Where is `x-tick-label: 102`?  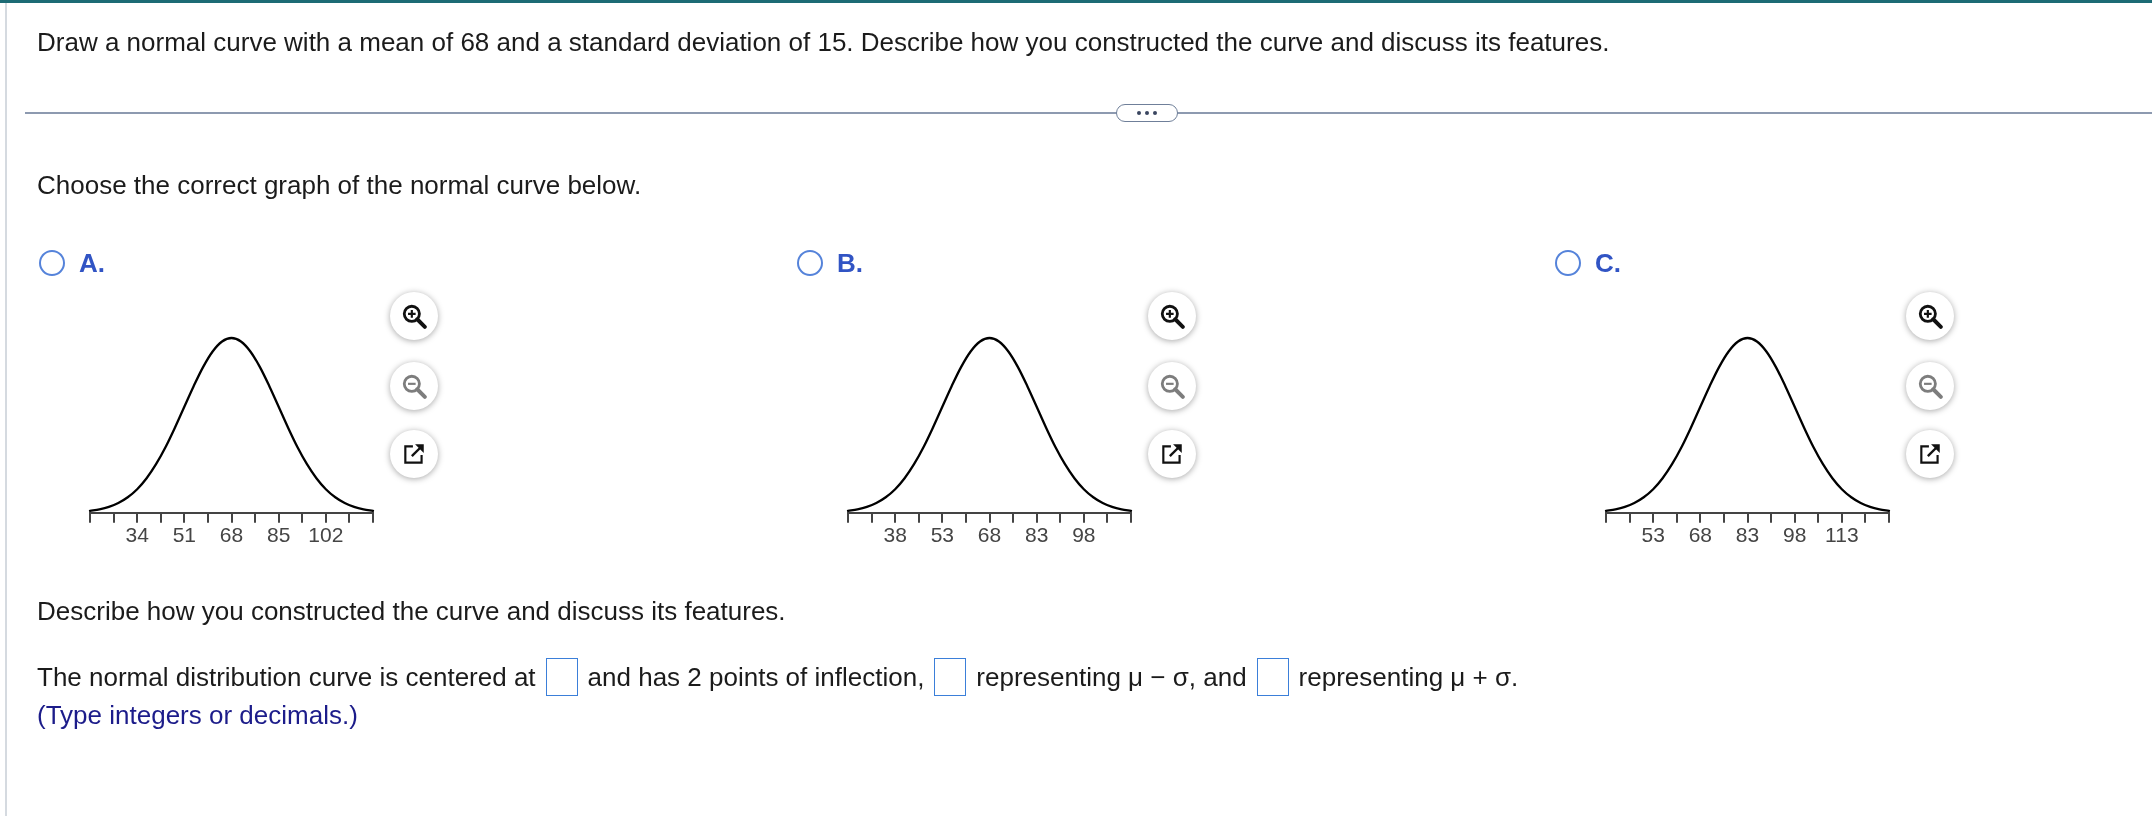
x-tick-label: 102 is located at coordinates (326, 535).